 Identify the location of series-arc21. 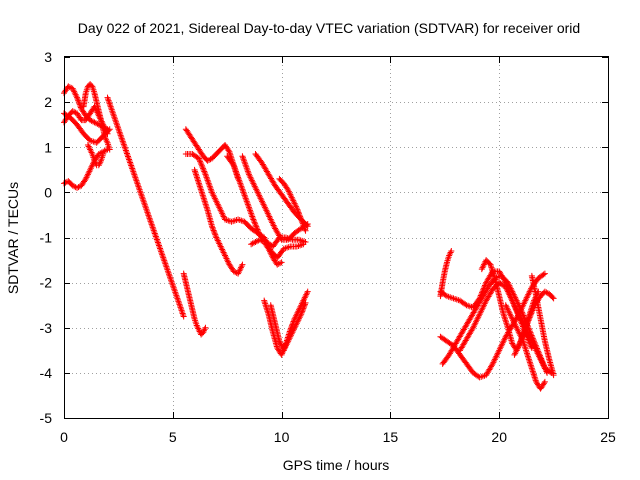
(492, 325).